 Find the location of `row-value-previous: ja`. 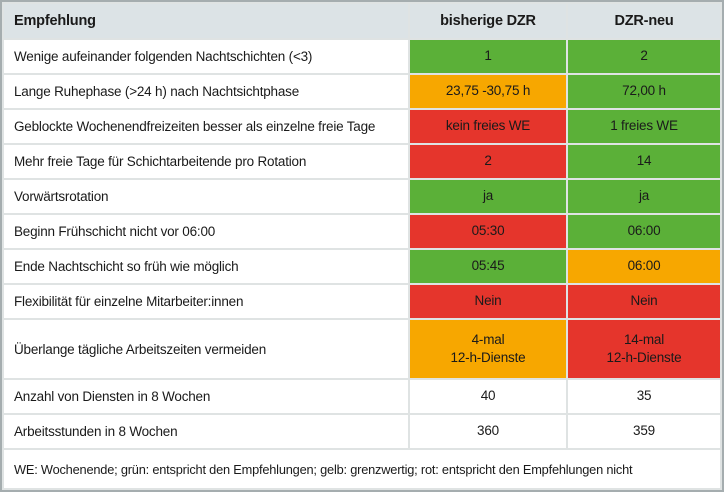

row-value-previous: ja is located at coordinates (488, 196).